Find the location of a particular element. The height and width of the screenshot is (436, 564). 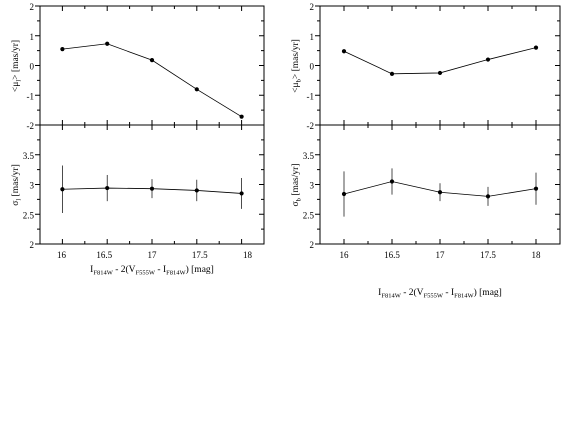

panel-top-right: 2 1 0 -1 -2 <μb> [mas/yr] is located at coordinates (426, 66).